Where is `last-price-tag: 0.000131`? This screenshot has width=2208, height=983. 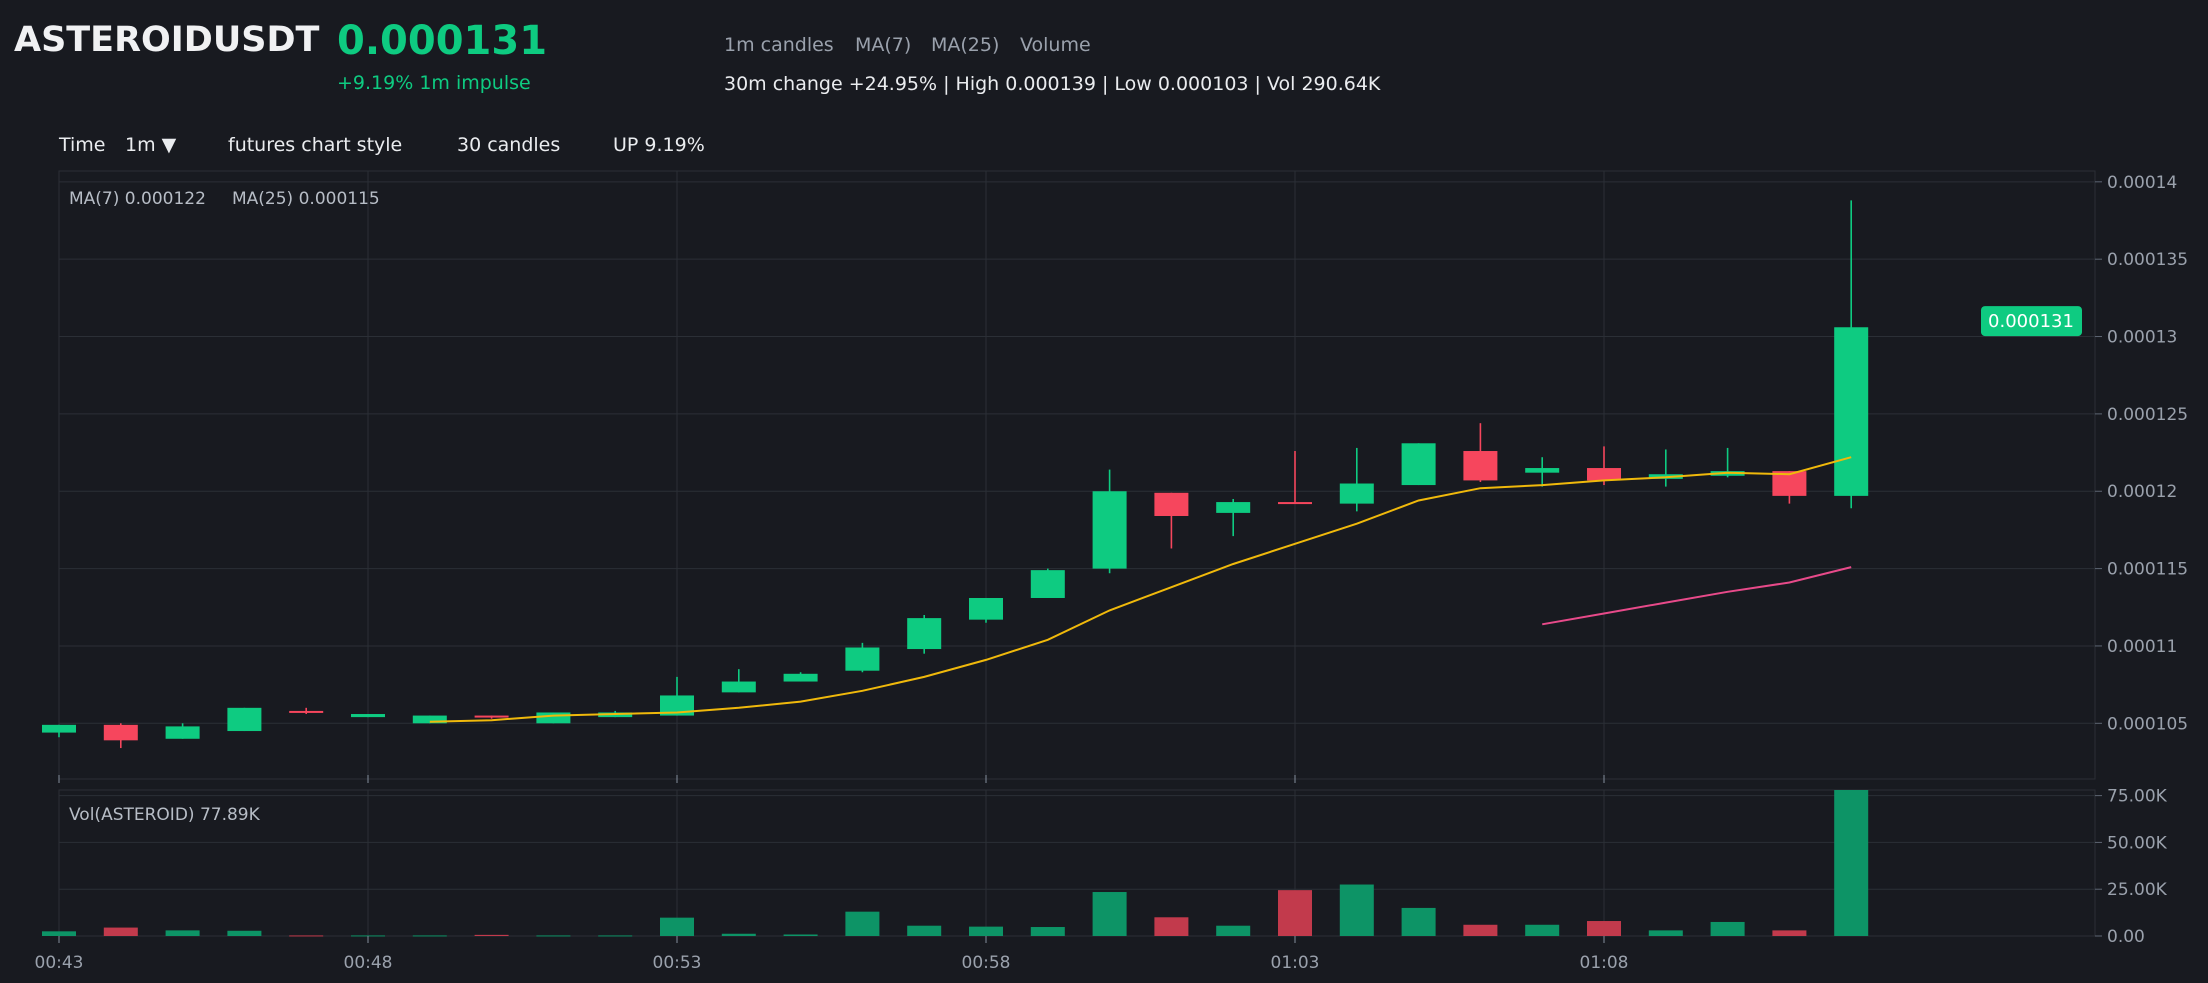
last-price-tag: 0.000131 is located at coordinates (2031, 321).